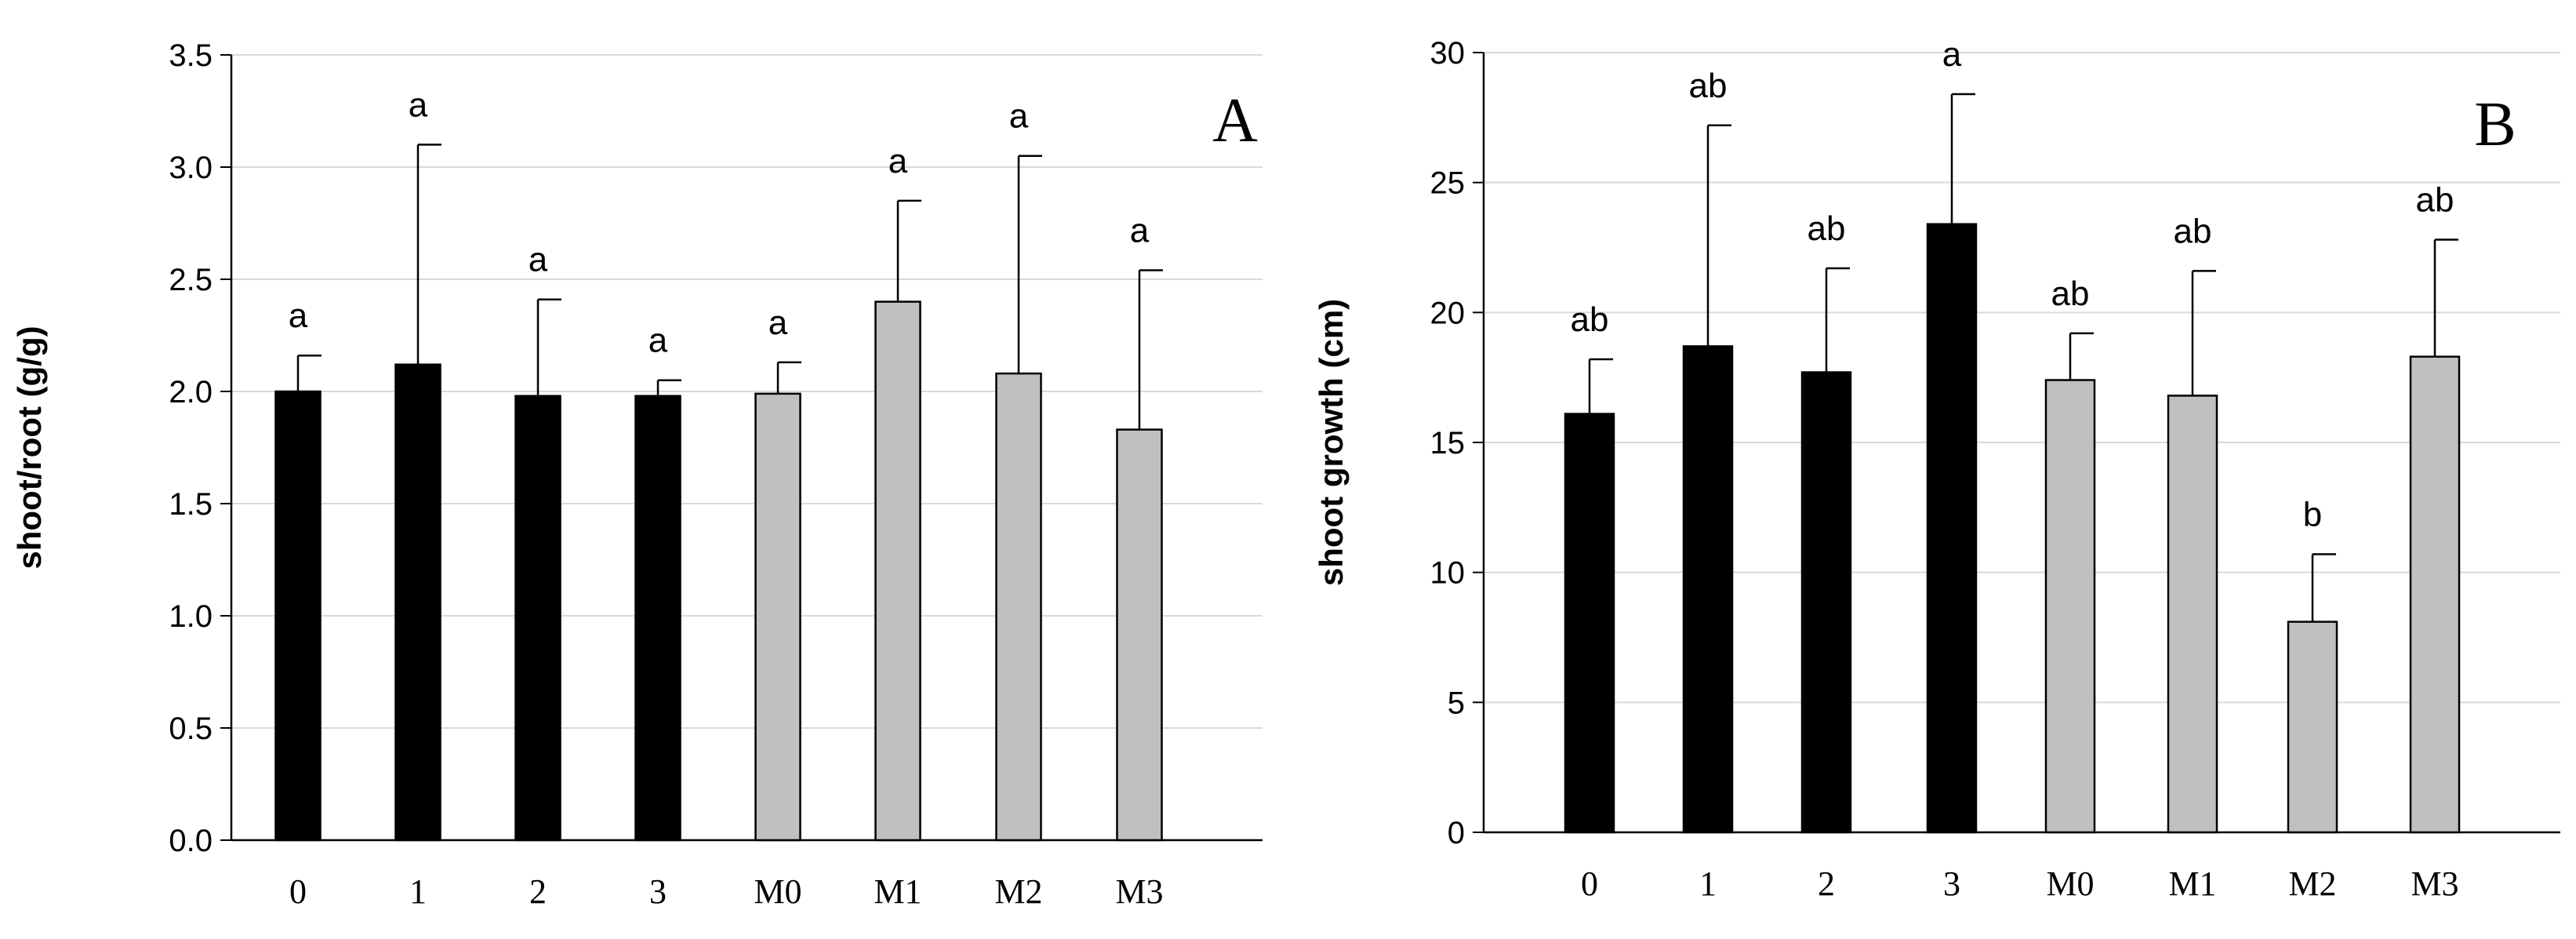  Describe the element at coordinates (1456, 833) in the screenshot. I see `y-tick-label: 0` at that location.